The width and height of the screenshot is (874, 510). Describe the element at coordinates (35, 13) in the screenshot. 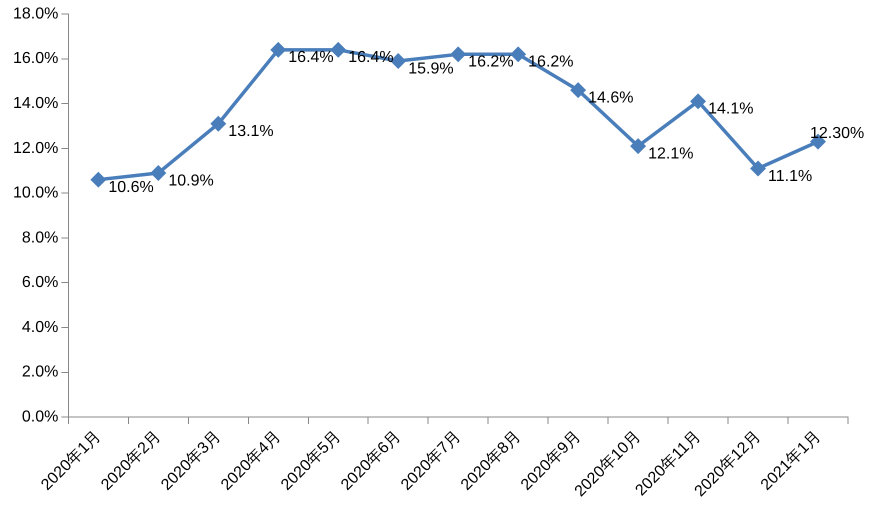

I see `y-tick-label: 18.0%` at that location.